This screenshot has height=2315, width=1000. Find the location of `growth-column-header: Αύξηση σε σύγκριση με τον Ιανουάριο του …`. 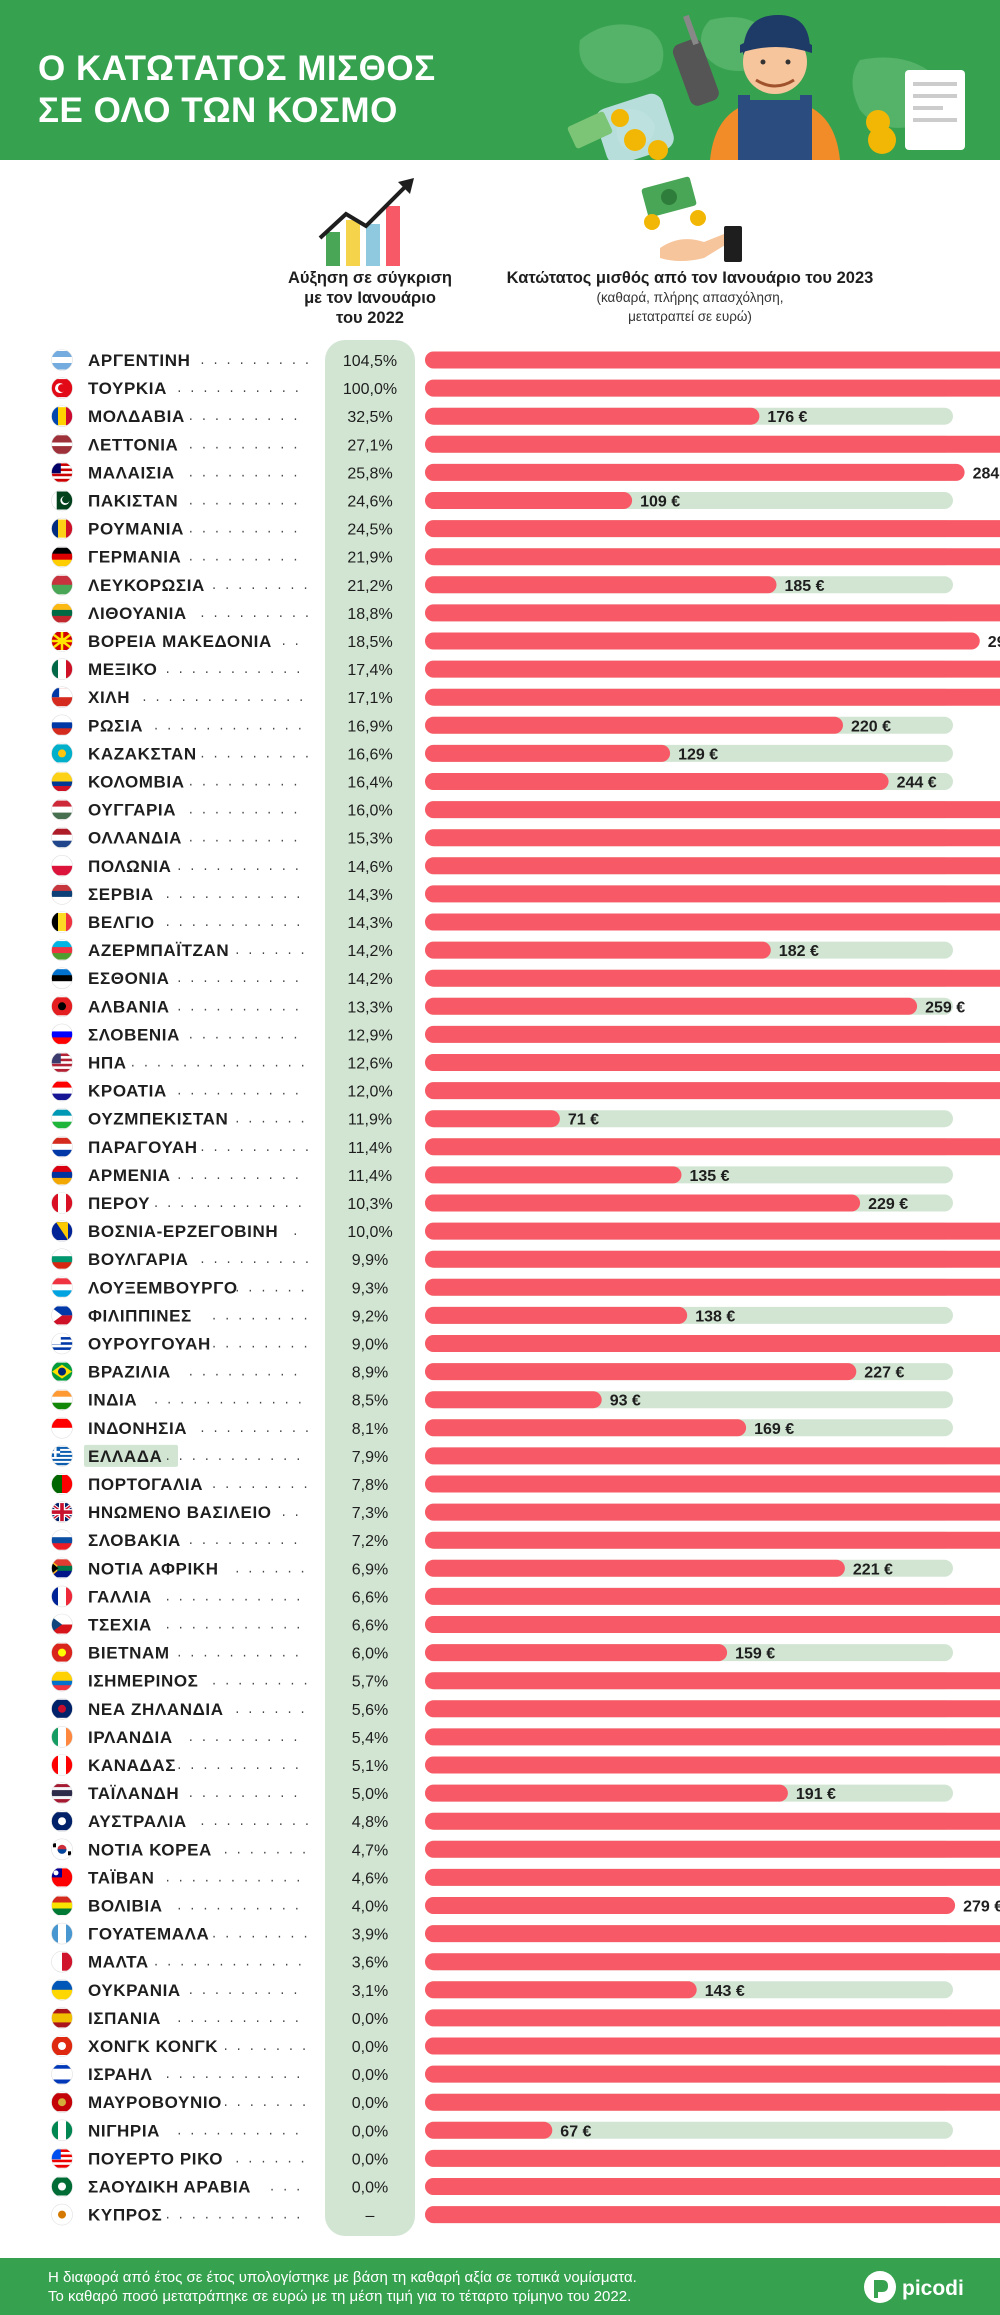

growth-column-header: Αύξηση σε σύγκριση με τον Ιανουάριο του … is located at coordinates (370, 298).